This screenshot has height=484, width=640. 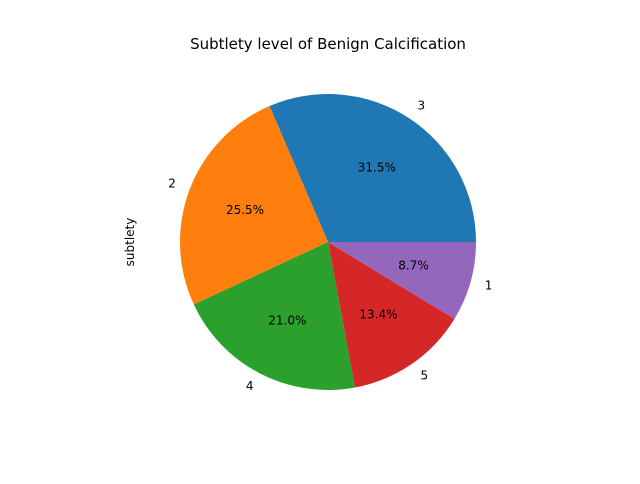 What do you see at coordinates (172, 184) in the screenshot?
I see `slice-category-label: 2` at bounding box center [172, 184].